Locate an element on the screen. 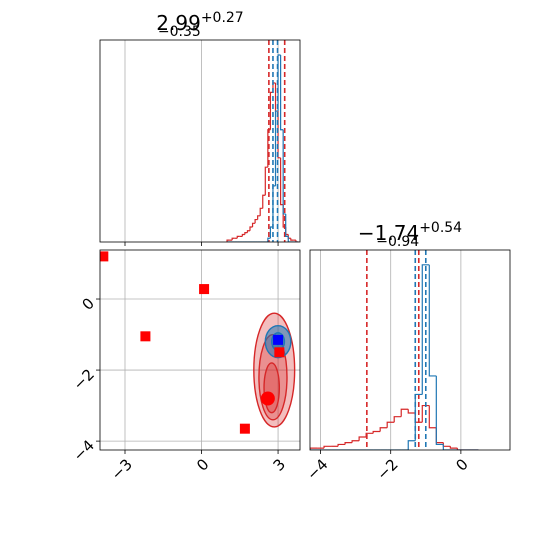 Image resolution: width=550 pixels, height=550 pixels. x-tick-label: −2 is located at coordinates (387, 469).